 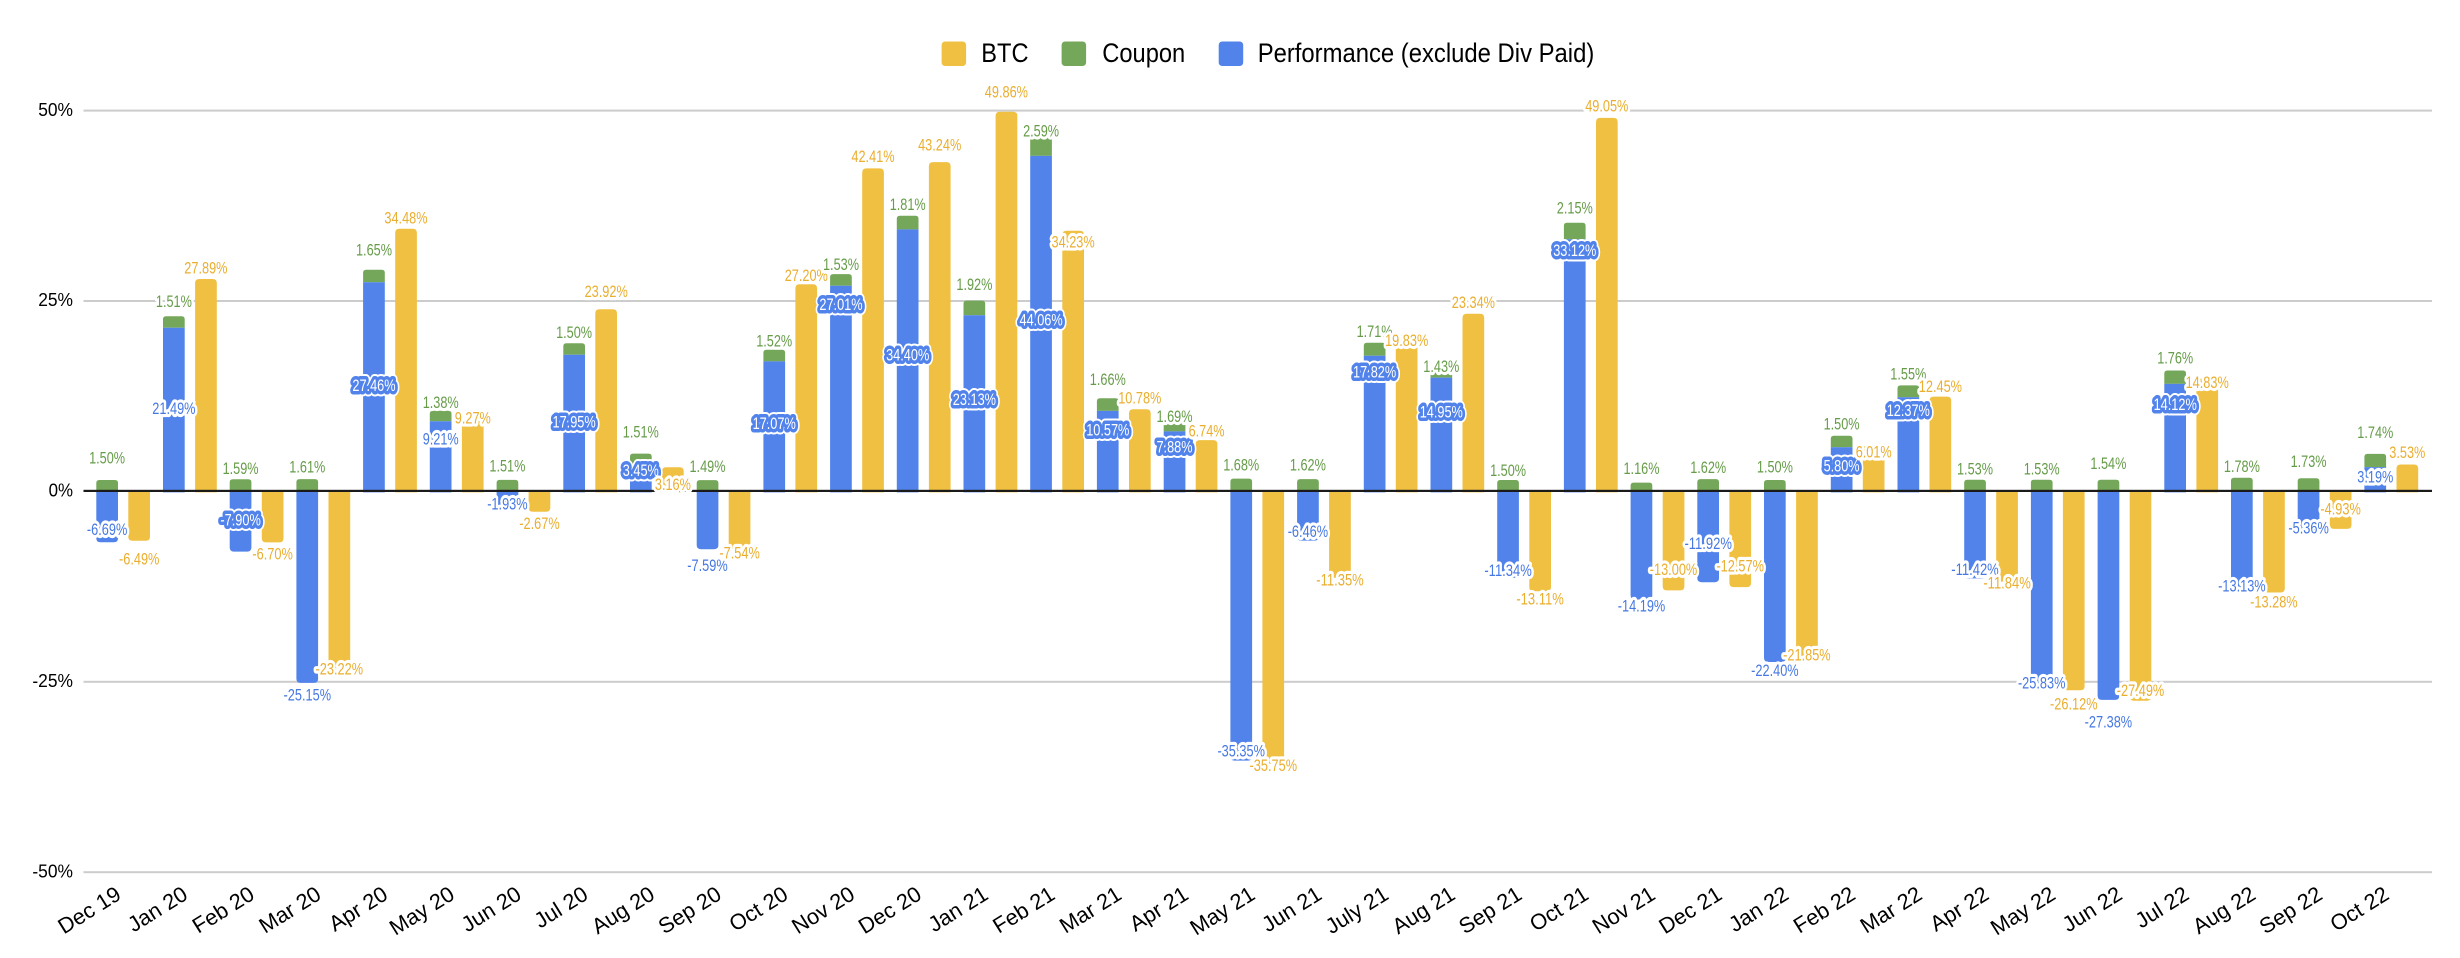 I want to click on svg-text: 1.76%, so click(x=2175, y=359).